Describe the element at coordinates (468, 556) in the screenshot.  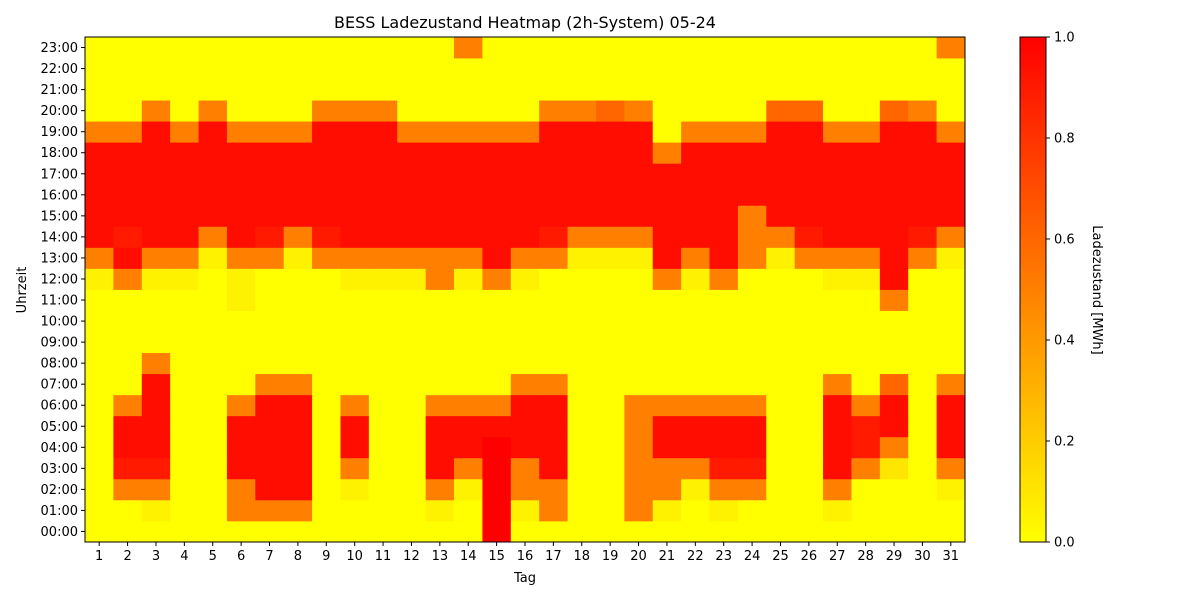
I see `x-tick-label: 14` at that location.